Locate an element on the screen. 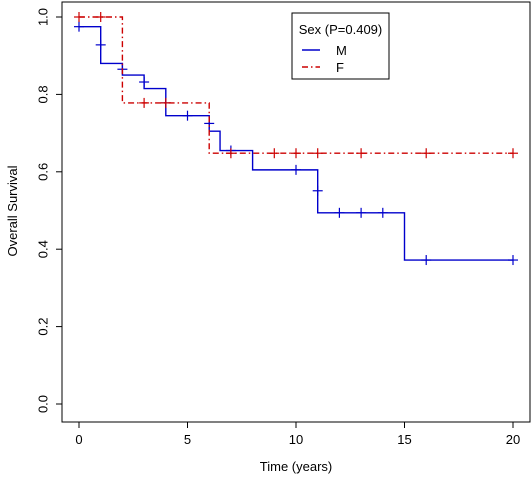  legend-title: Sex (P=0.409) is located at coordinates (340, 29).